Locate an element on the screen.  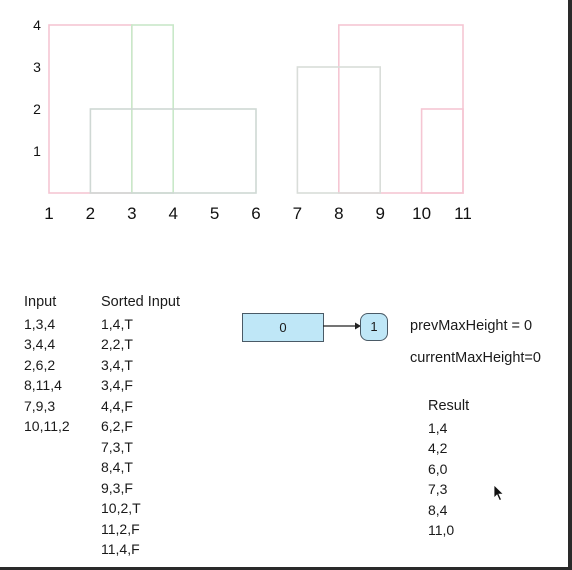
result-row: 11,0 is located at coordinates (441, 530).